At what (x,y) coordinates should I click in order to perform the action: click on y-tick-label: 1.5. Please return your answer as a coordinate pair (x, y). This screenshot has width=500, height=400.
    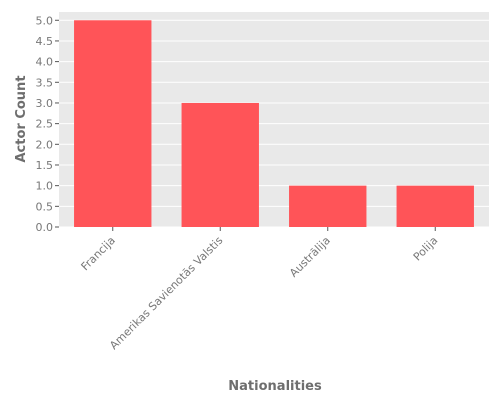
    Looking at the image, I should click on (45, 165).